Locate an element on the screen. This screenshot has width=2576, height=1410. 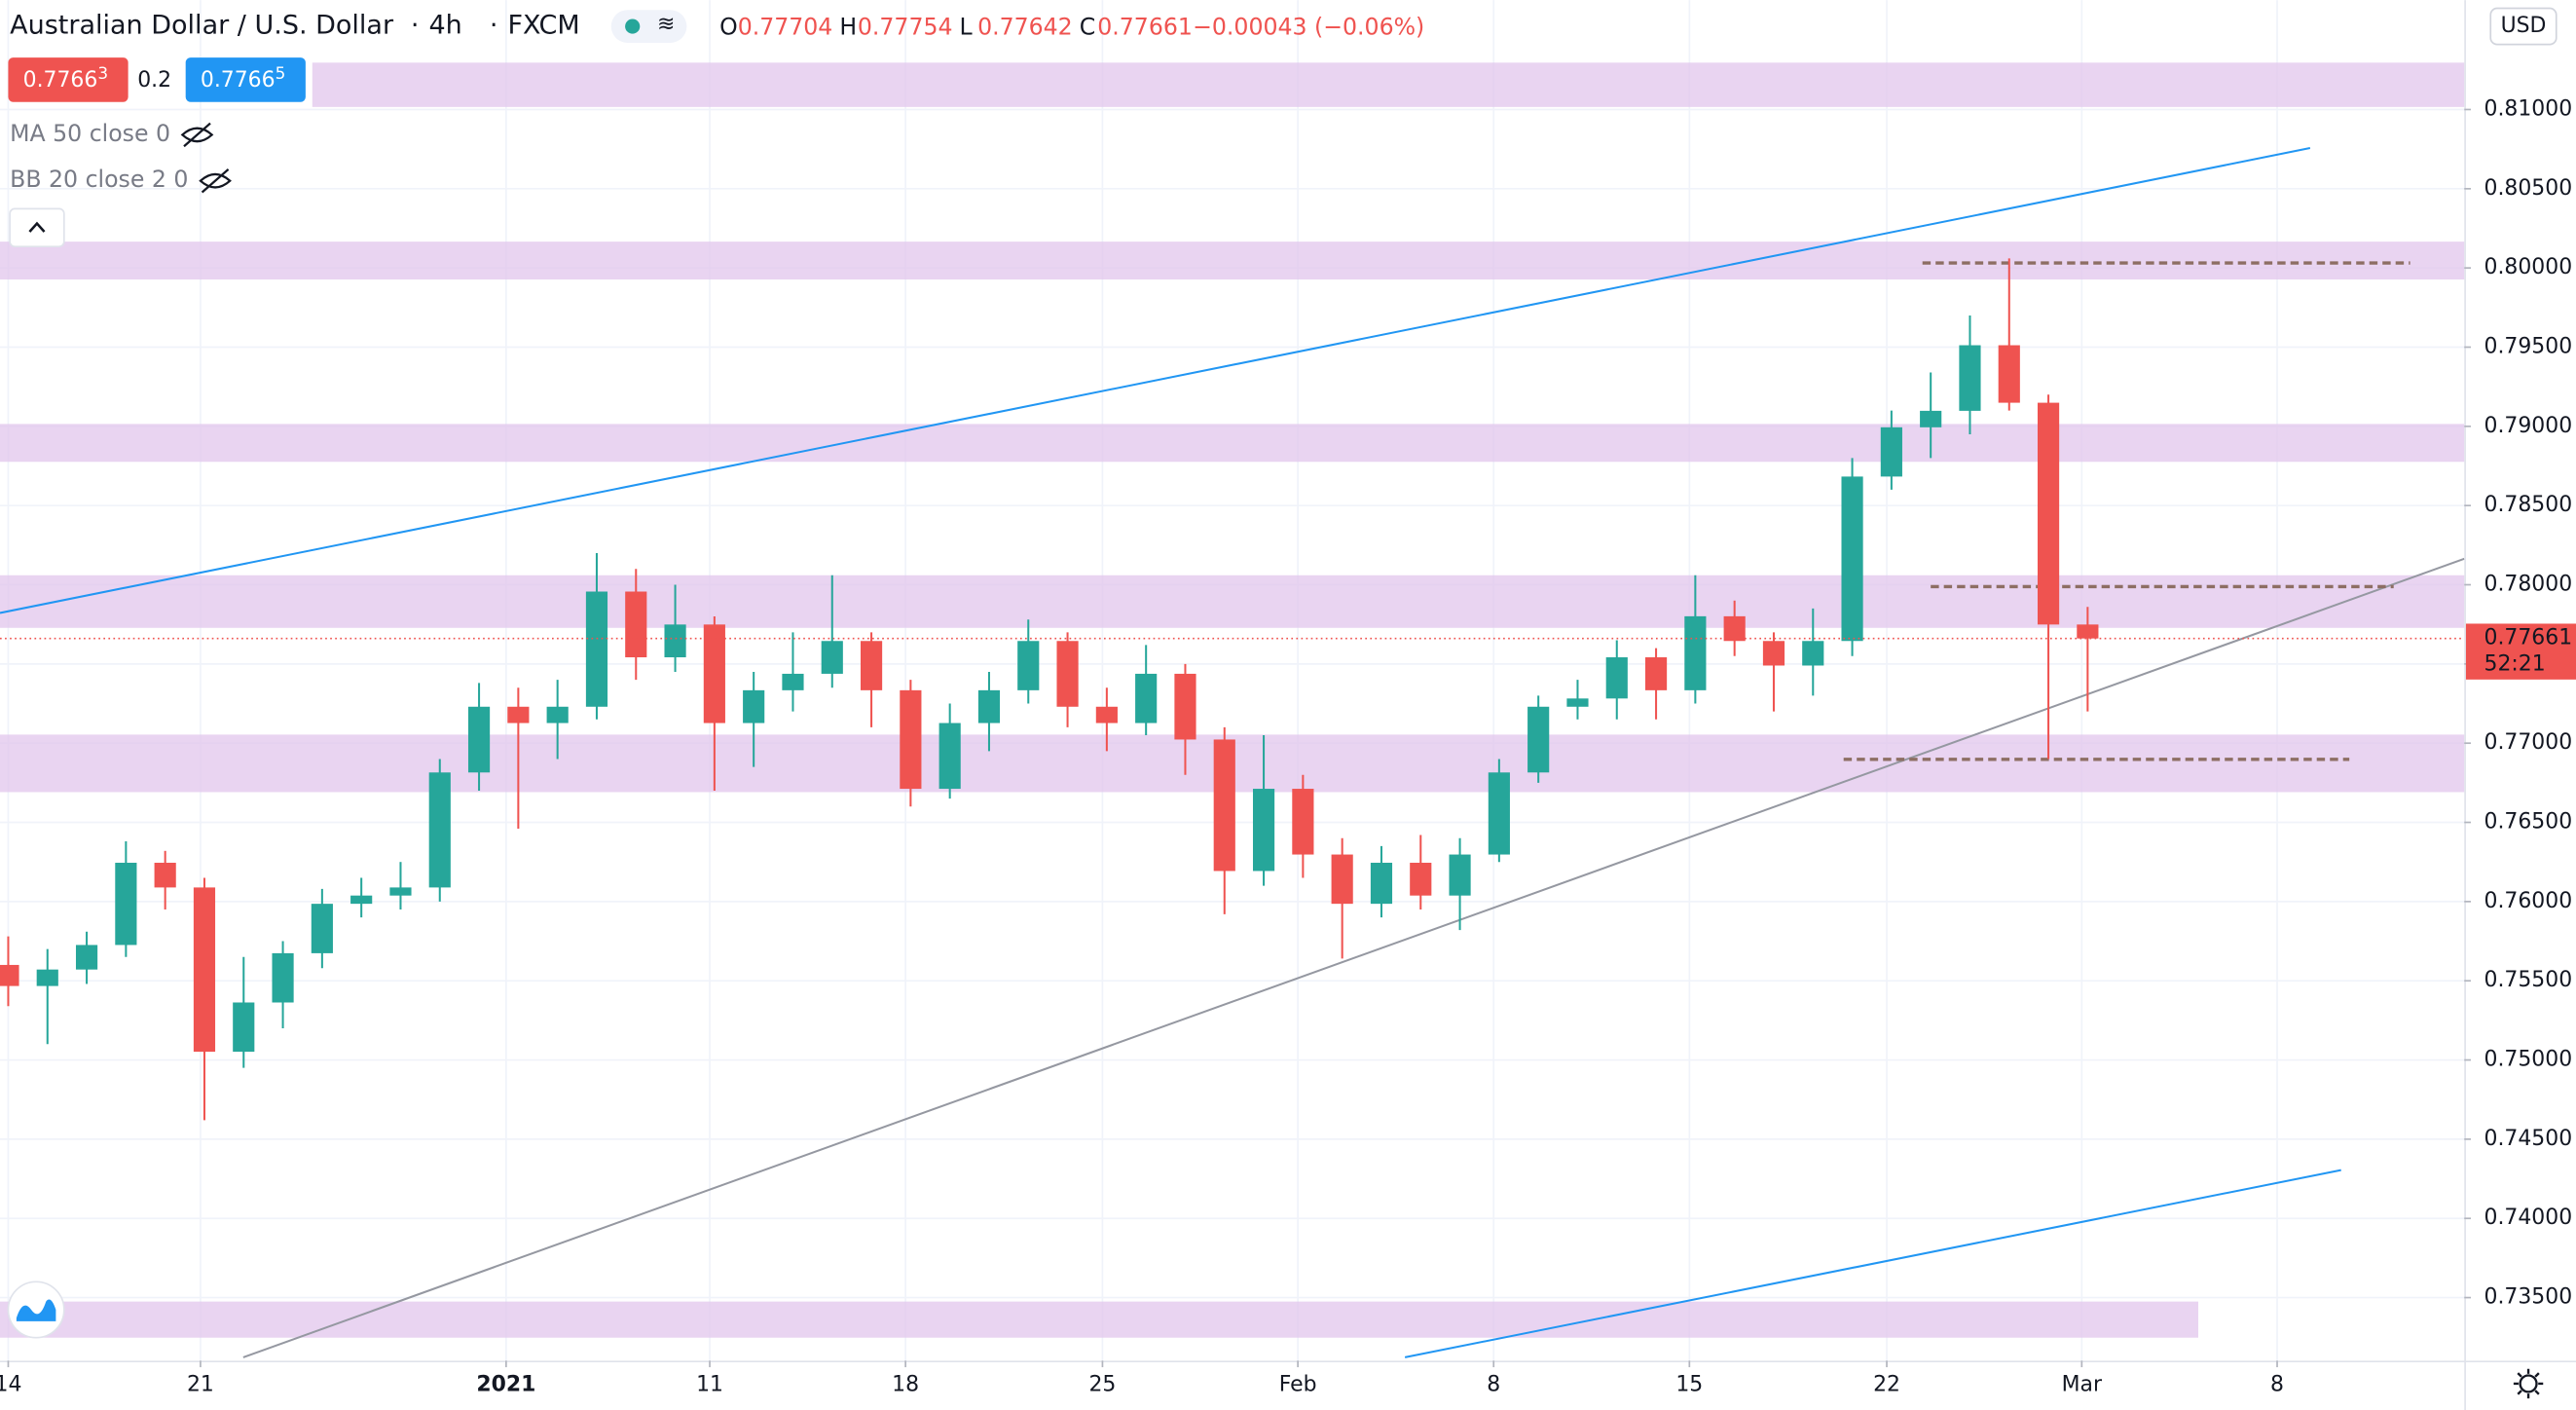
logo-mark is located at coordinates (36, 1310).